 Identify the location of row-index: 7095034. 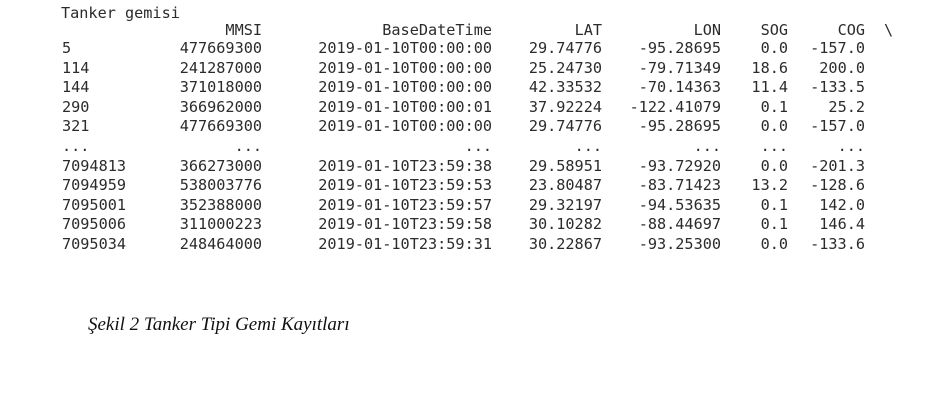
(94, 244).